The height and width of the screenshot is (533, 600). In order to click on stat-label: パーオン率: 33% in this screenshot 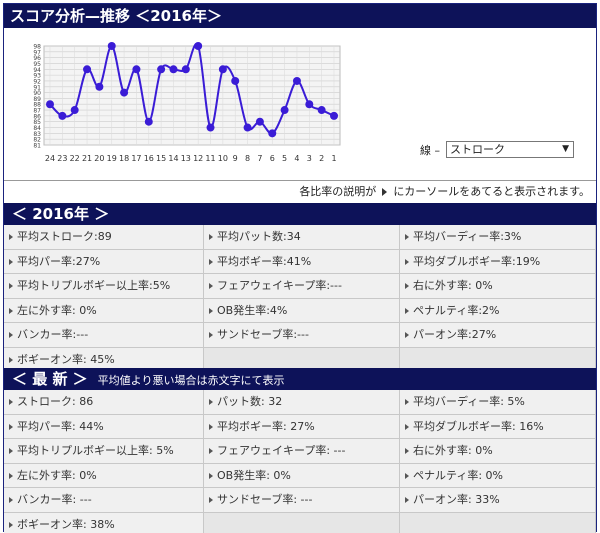, I will do `click(456, 499)`.